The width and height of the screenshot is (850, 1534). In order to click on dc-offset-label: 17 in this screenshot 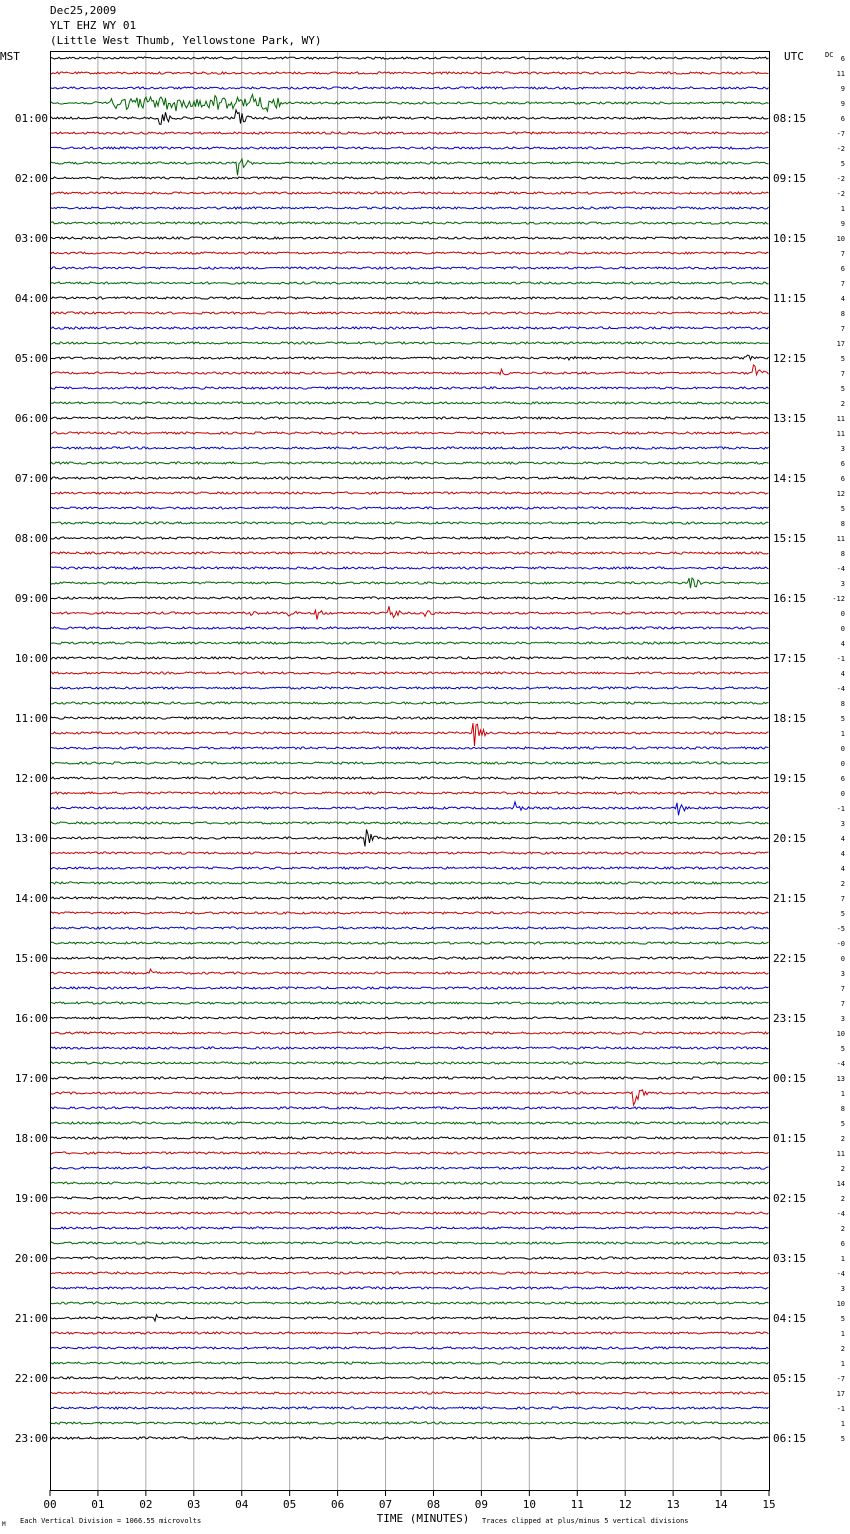, I will do `click(841, 1394)`.